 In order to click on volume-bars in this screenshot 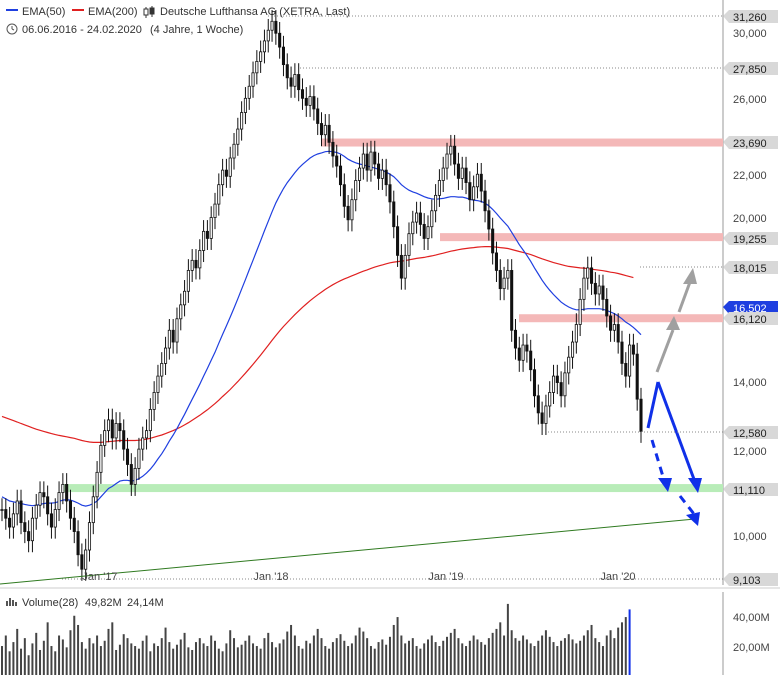, I will do `click(316, 639)`.